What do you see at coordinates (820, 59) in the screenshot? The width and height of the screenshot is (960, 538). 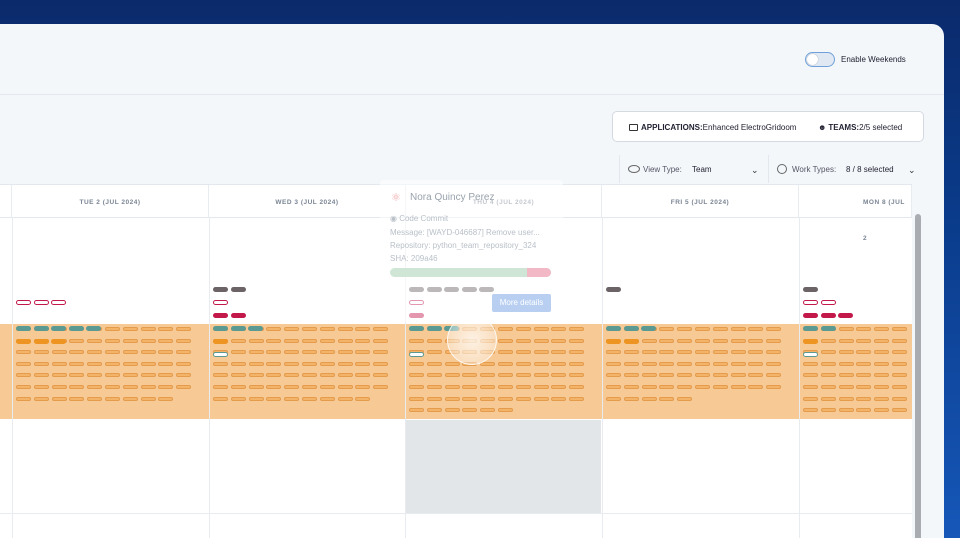 I see `enable-weekends-toggle` at bounding box center [820, 59].